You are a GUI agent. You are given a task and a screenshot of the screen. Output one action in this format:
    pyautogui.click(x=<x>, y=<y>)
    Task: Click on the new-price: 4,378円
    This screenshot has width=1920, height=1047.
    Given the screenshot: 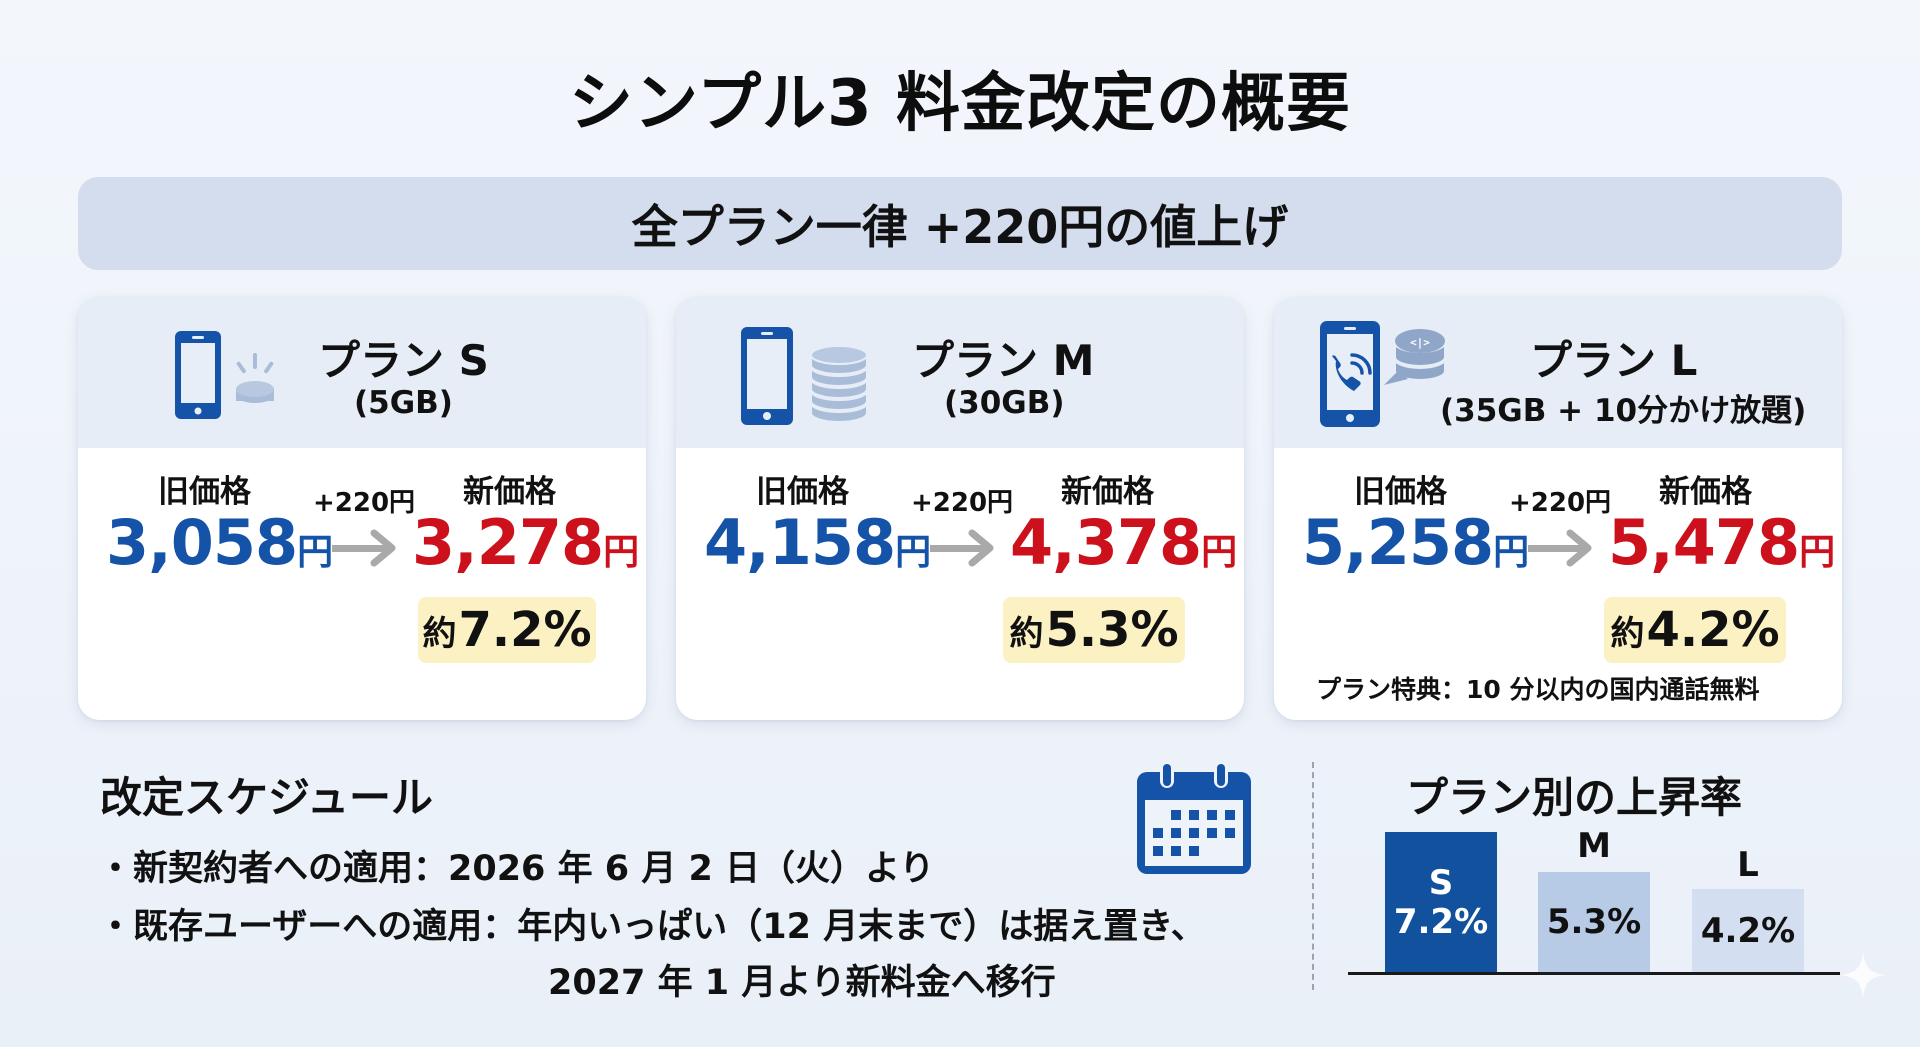 What is the action you would take?
    pyautogui.click(x=1124, y=542)
    